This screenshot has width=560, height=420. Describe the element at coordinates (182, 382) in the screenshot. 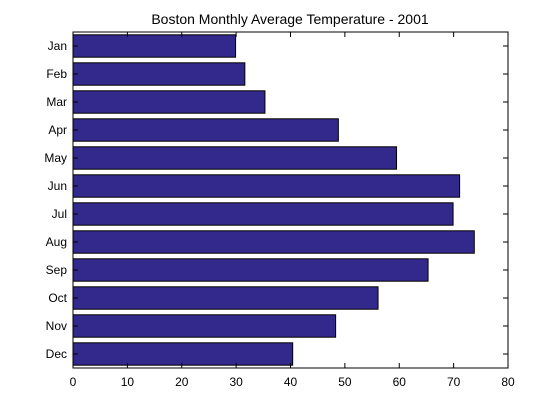

I see `x-tick-label: 20` at that location.